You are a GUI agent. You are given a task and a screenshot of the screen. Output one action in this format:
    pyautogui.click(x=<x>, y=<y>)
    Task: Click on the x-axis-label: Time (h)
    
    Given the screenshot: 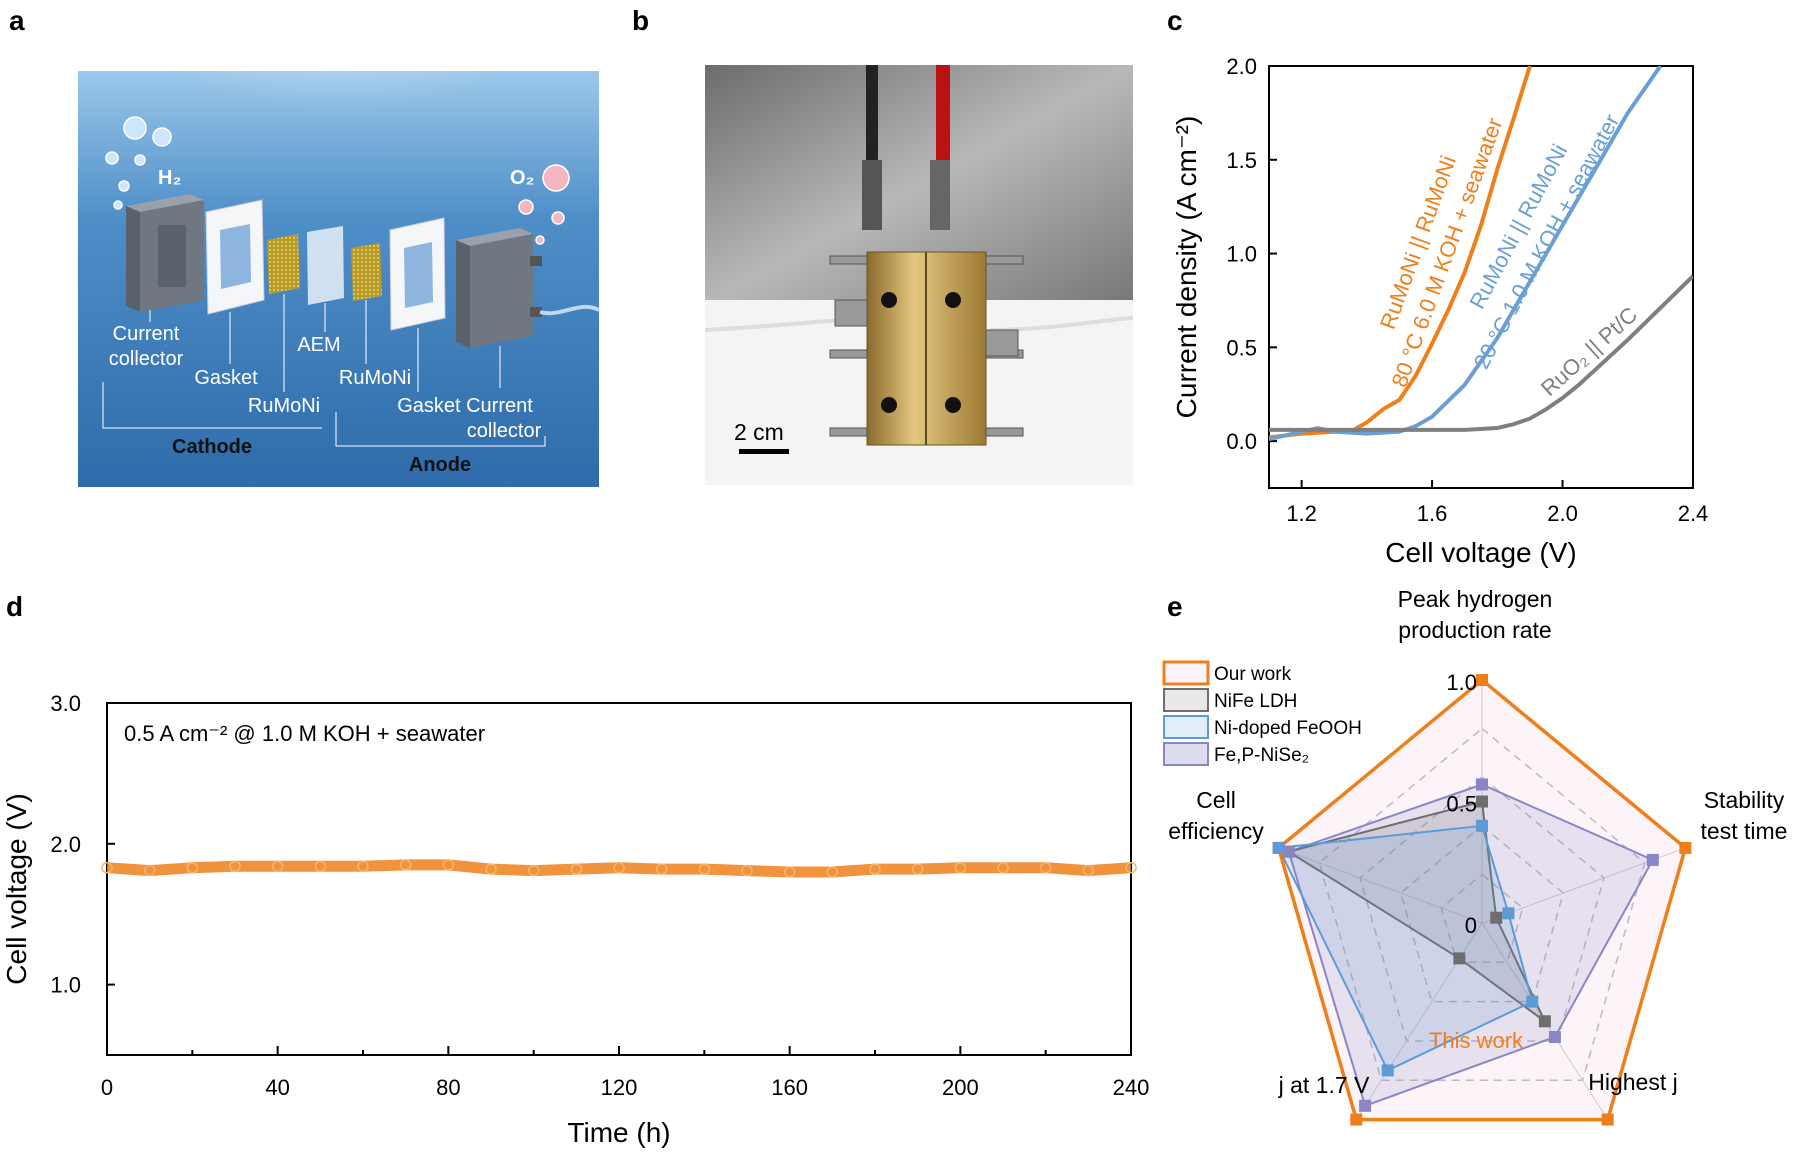 What is the action you would take?
    pyautogui.click(x=618, y=1132)
    